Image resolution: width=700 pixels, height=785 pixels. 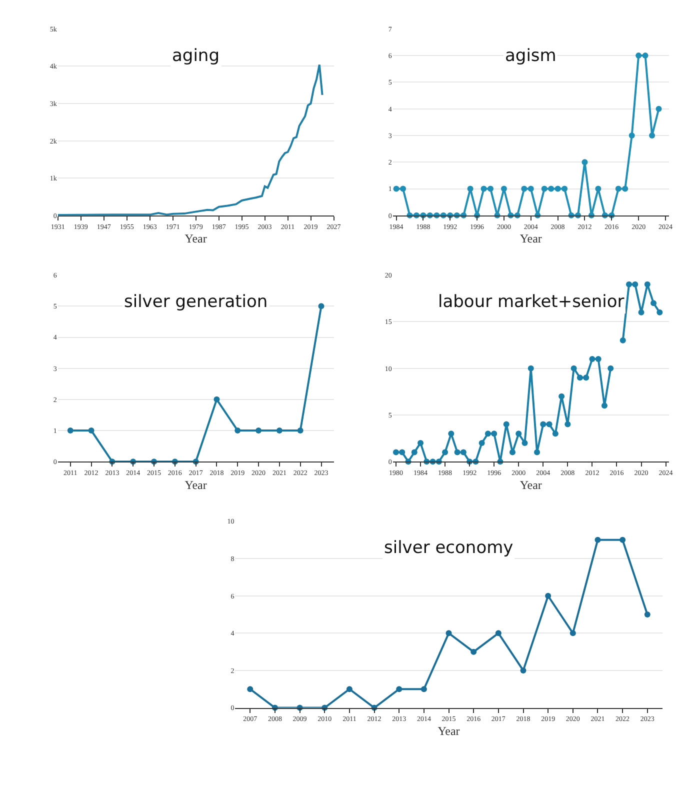 What do you see at coordinates (449, 548) in the screenshot?
I see `text: silver economy` at bounding box center [449, 548].